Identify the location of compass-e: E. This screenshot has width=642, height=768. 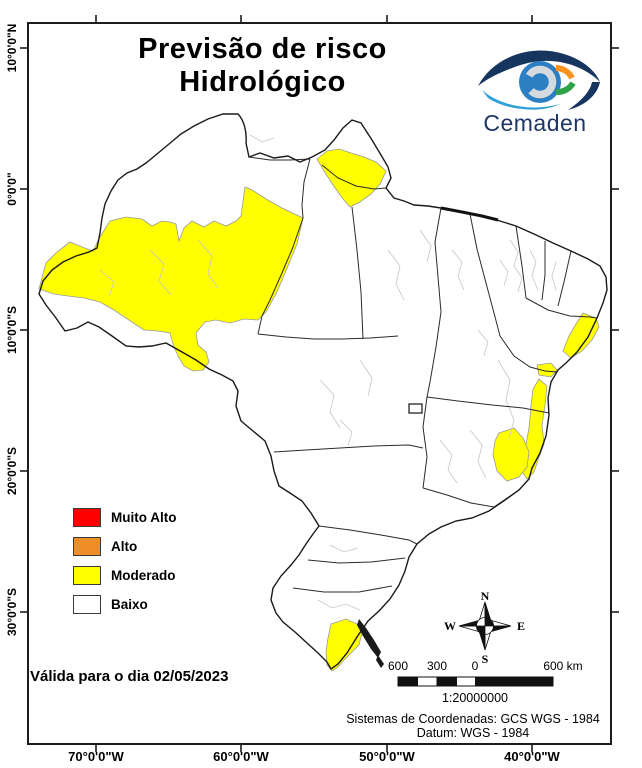
(520, 626).